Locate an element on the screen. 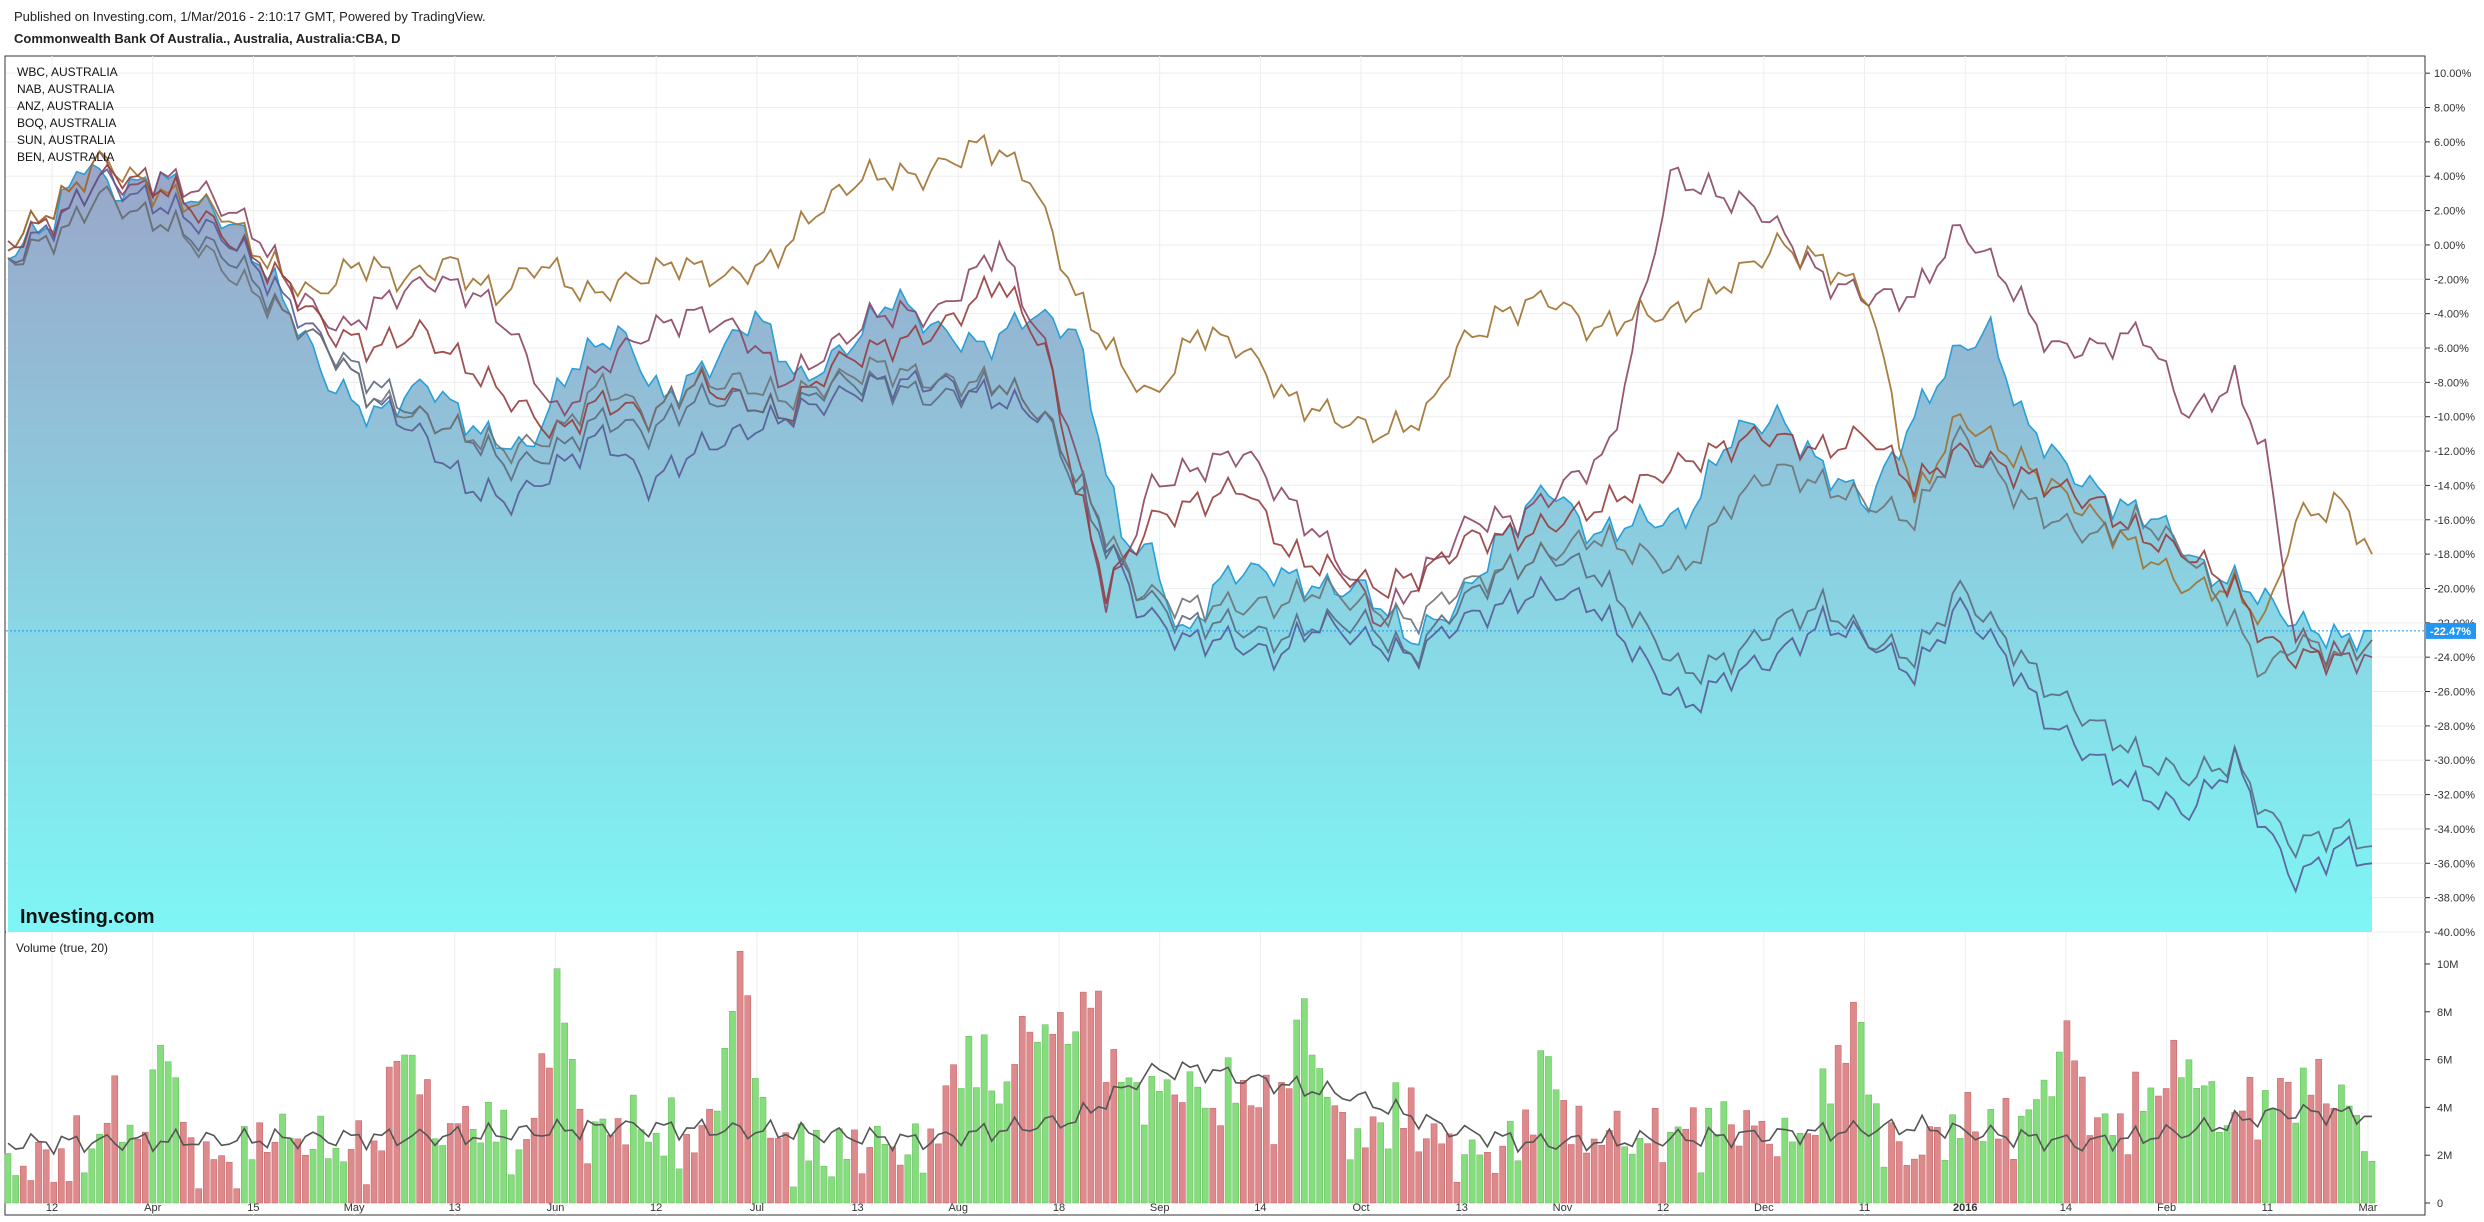 Image resolution: width=2484 pixels, height=1222 pixels. y-tick-label: -4.00% is located at coordinates (2451, 315).